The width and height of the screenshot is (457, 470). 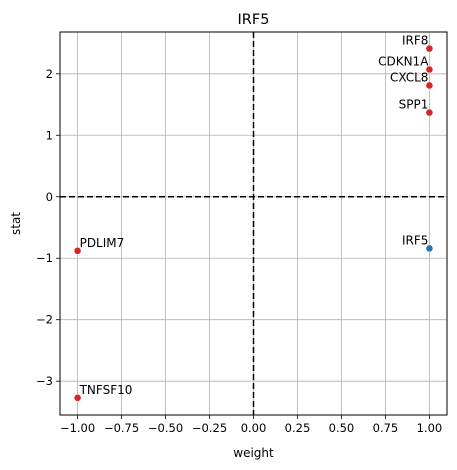 What do you see at coordinates (415, 41) in the screenshot?
I see `point-label-irf8: IRF8` at bounding box center [415, 41].